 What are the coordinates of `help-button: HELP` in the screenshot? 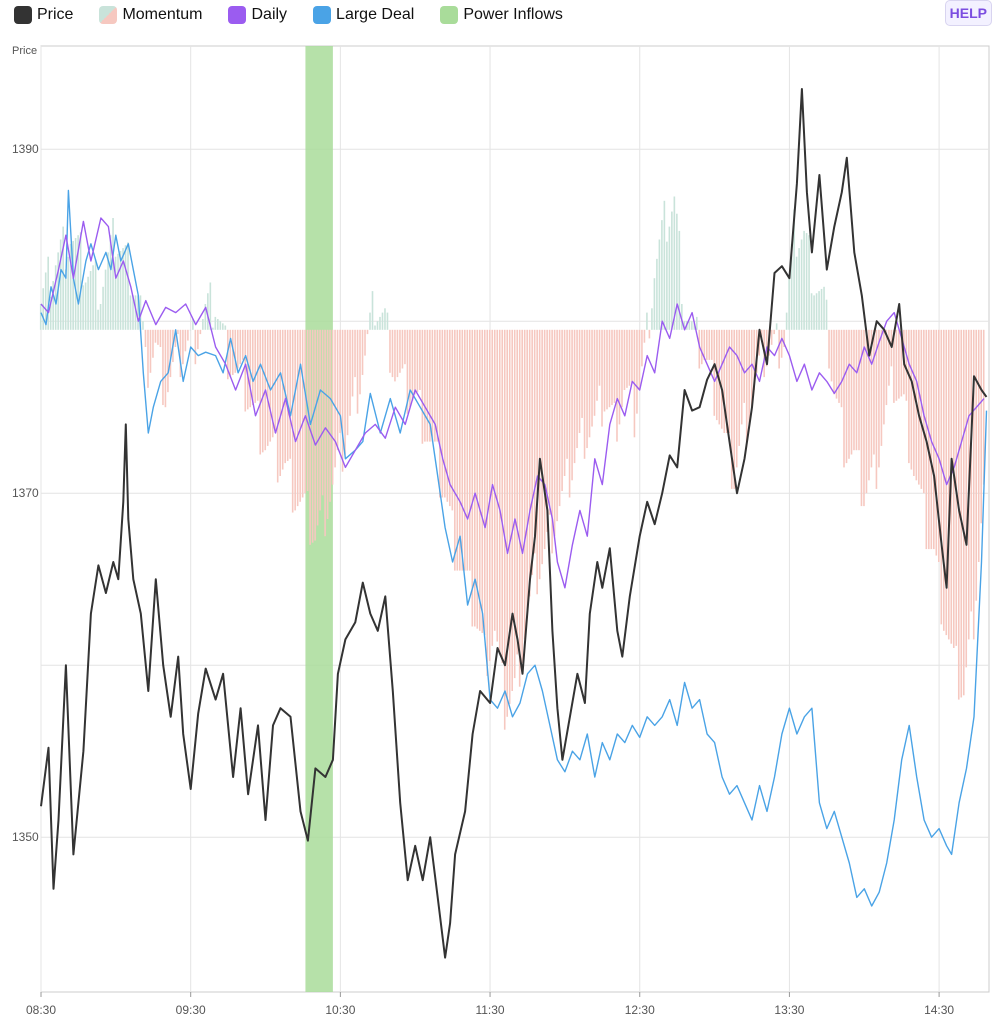 It's located at (968, 13).